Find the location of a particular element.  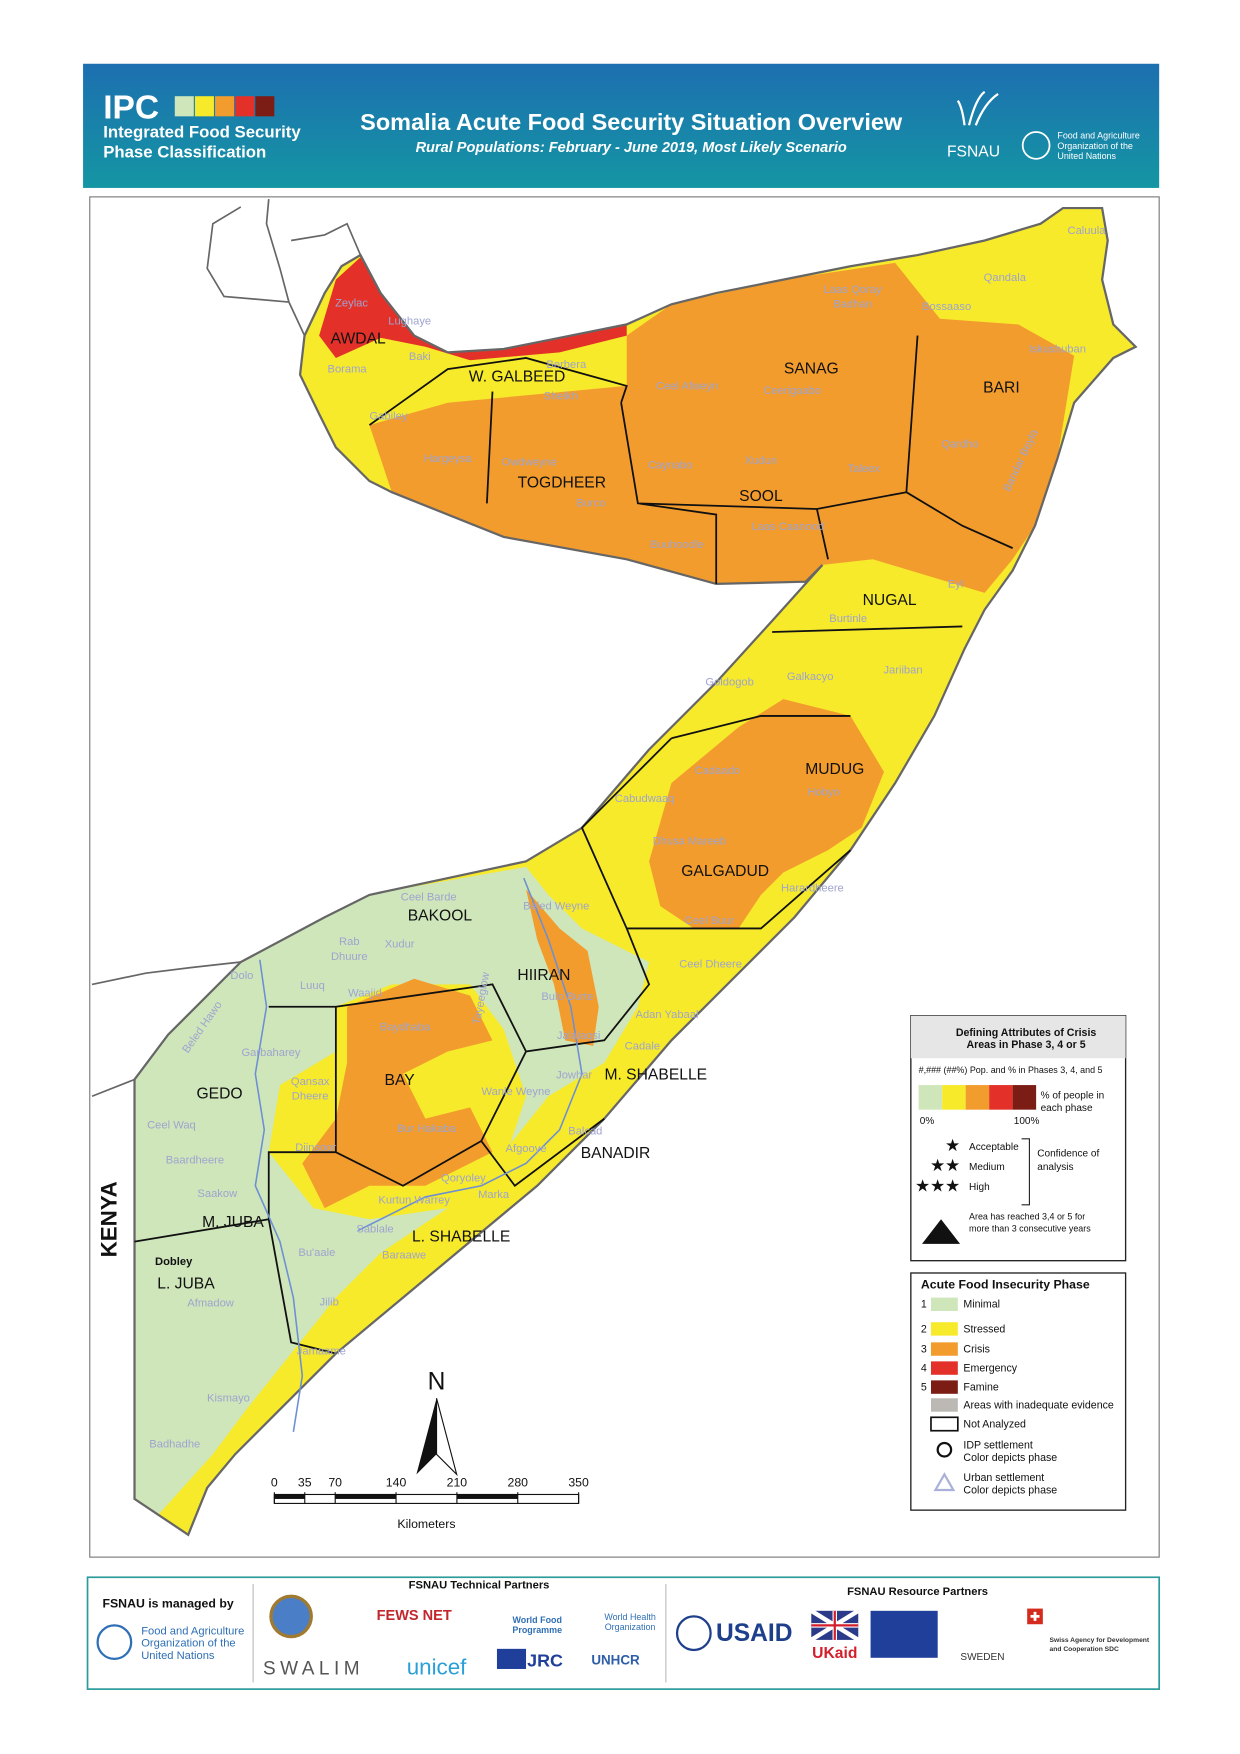

region-label: BARI is located at coordinates (1001, 388).